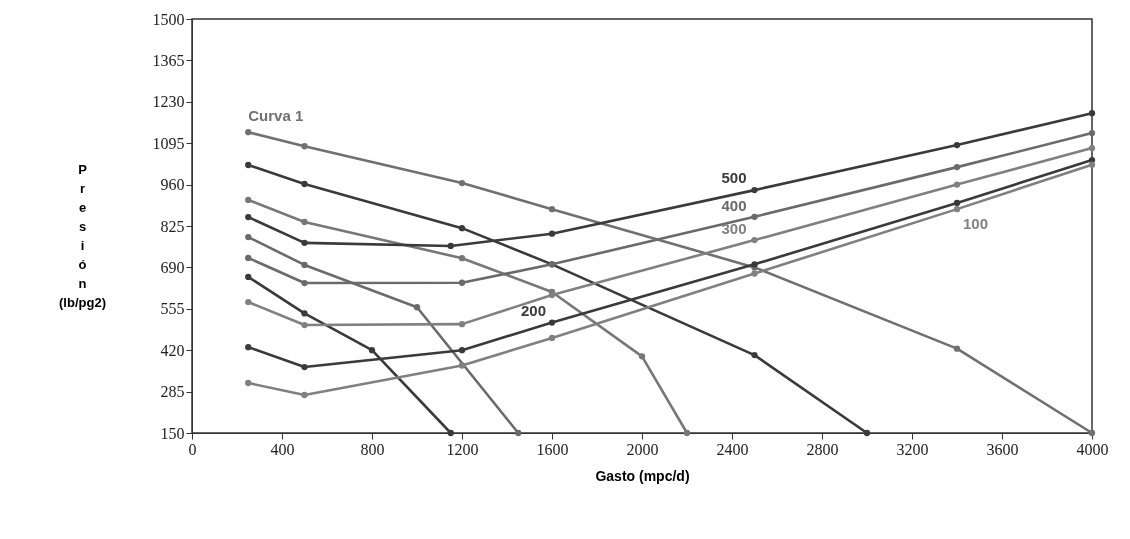 This screenshot has width=1130, height=539. I want to click on y-tick-label: 1095, so click(168, 143).